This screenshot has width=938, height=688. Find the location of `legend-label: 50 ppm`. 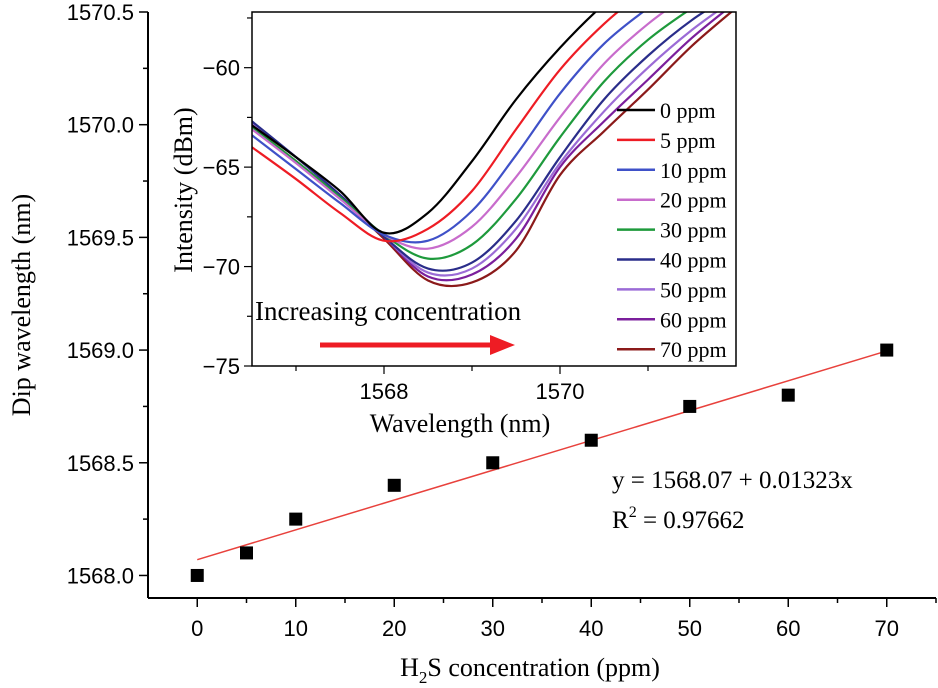

legend-label: 50 ppm is located at coordinates (693, 289).